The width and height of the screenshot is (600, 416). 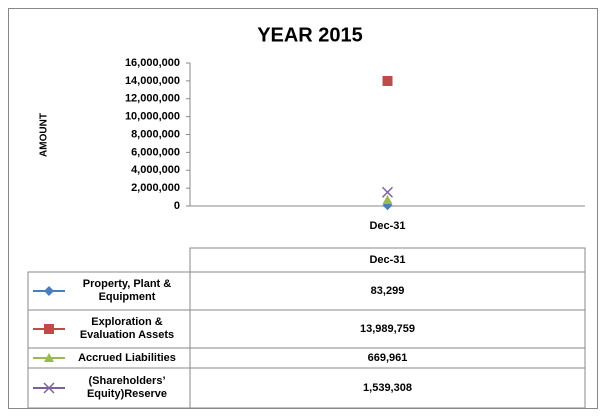 What do you see at coordinates (387, 388) in the screenshot?
I see `table-value: 1,539,308` at bounding box center [387, 388].